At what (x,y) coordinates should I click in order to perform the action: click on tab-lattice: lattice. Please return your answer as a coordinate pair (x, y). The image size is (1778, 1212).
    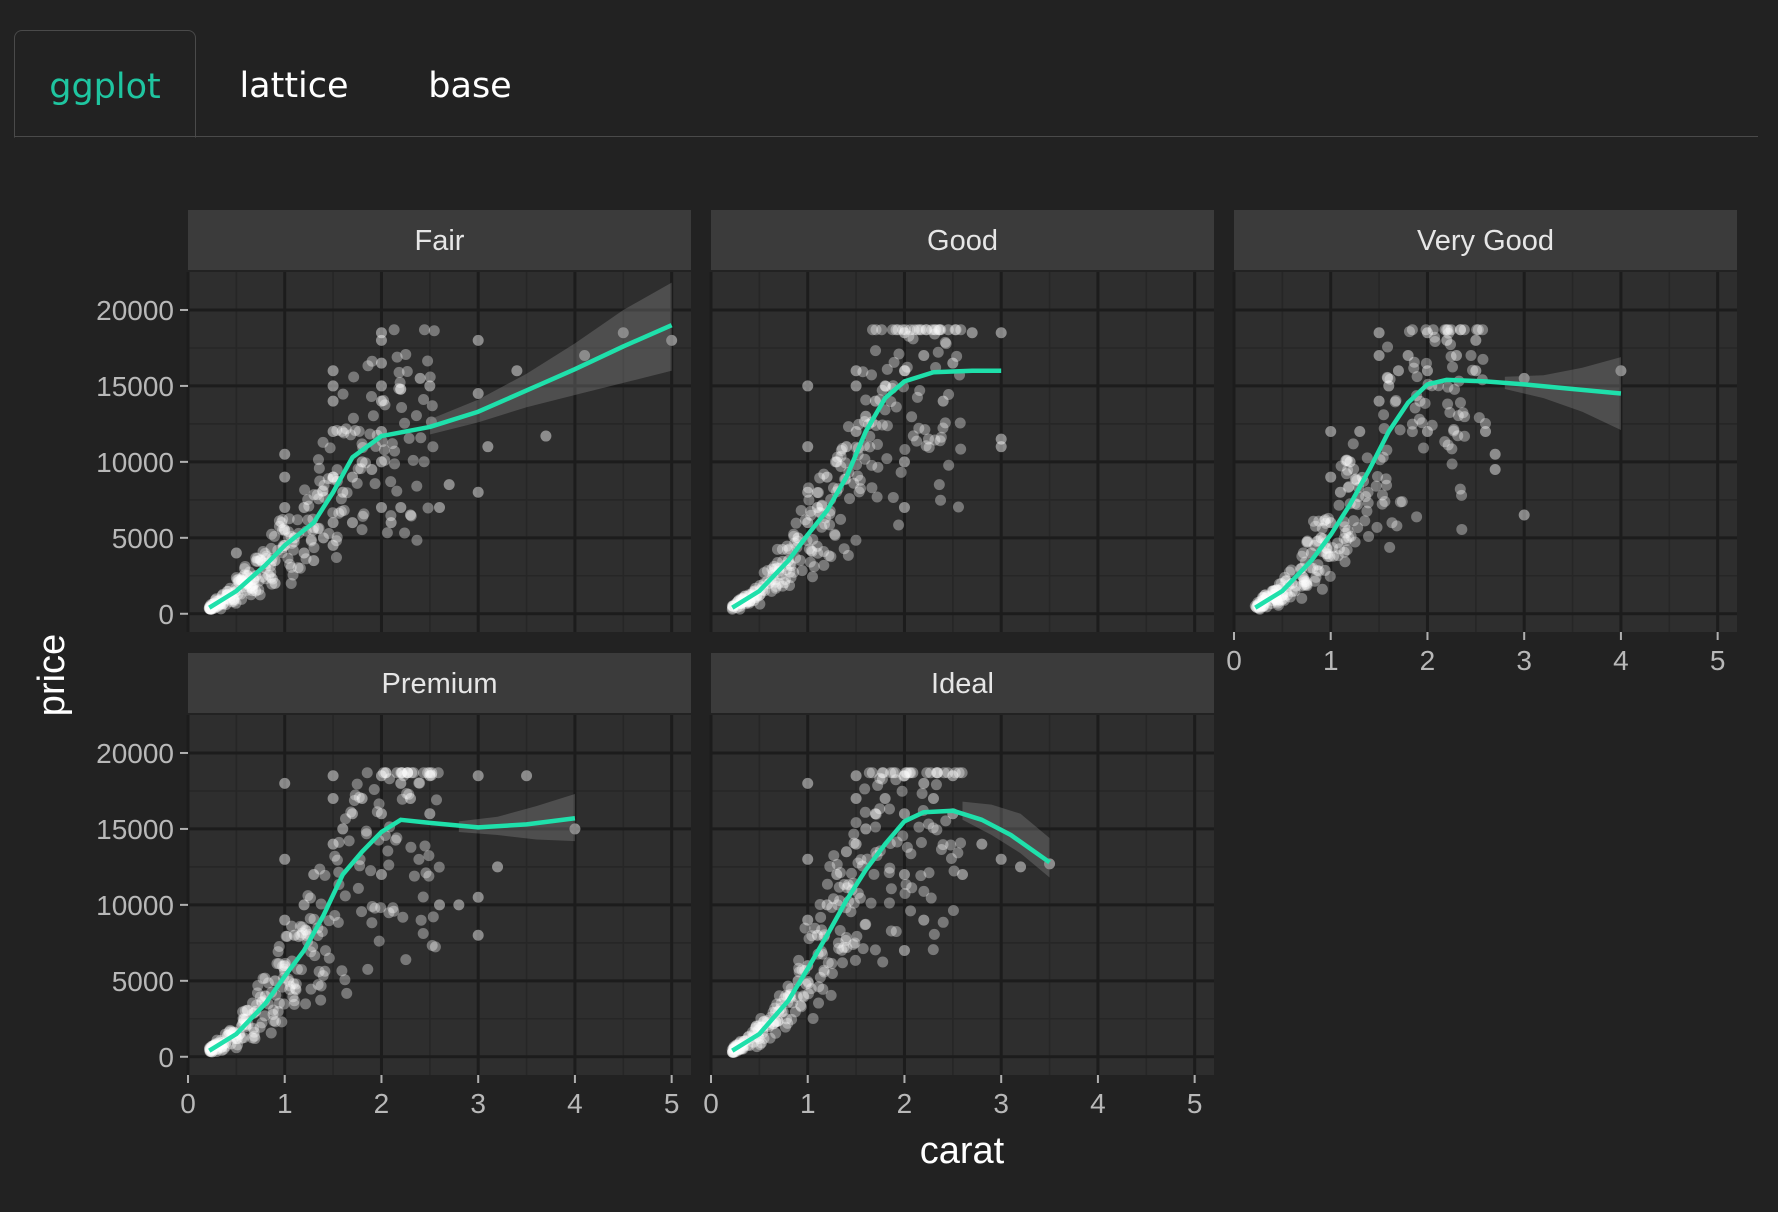
    Looking at the image, I should click on (294, 86).